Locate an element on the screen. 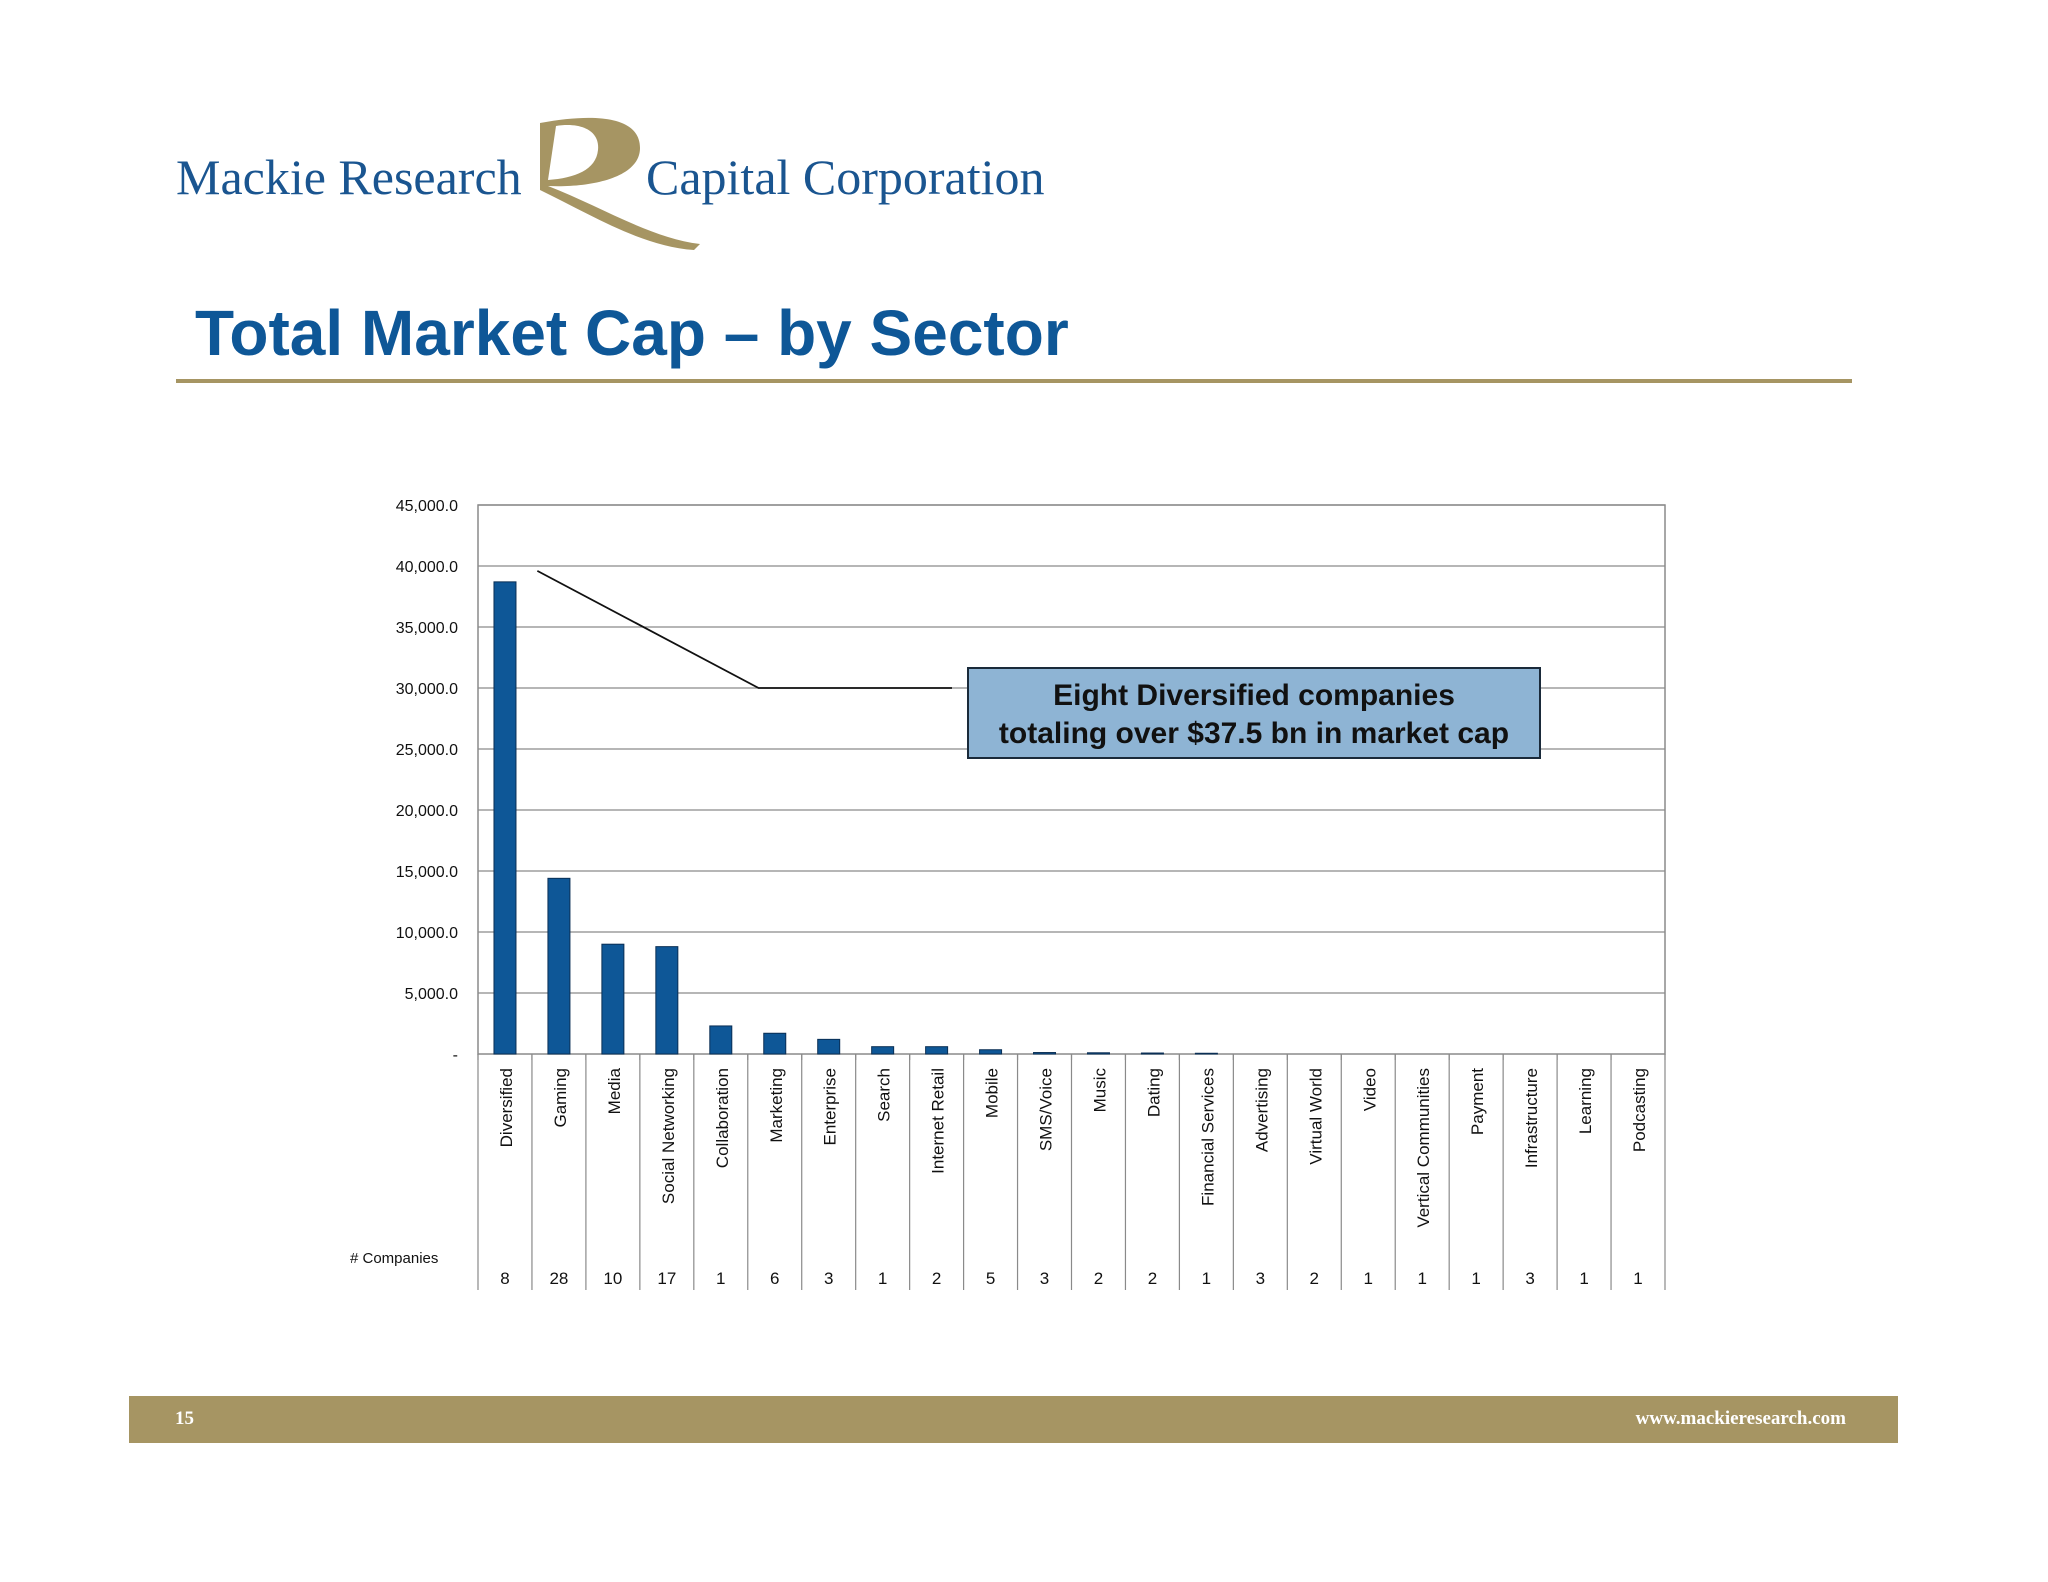  category-label: Mobile is located at coordinates (992, 1093).